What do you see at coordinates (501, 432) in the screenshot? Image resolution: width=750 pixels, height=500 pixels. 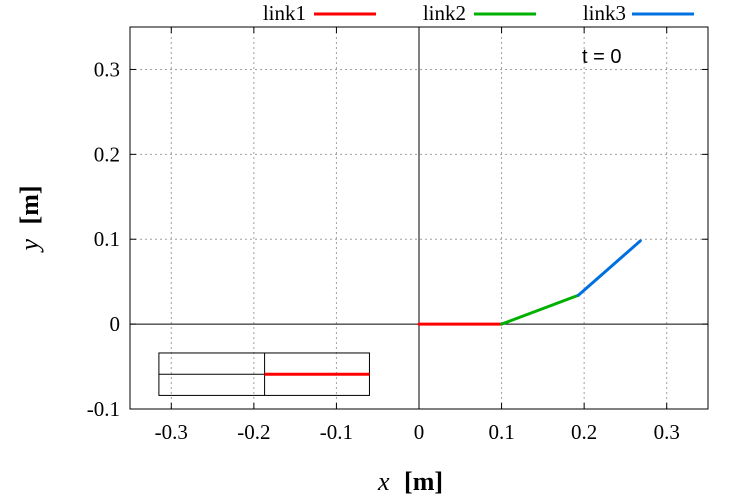 I see `x-tick-label: 0.1` at bounding box center [501, 432].